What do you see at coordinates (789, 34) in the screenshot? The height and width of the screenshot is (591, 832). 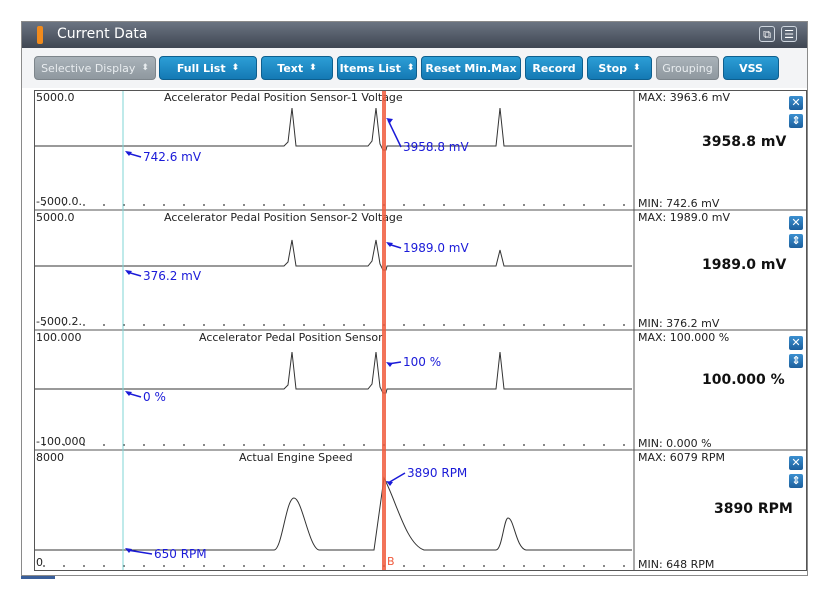 I see `menu-icon: ☰` at bounding box center [789, 34].